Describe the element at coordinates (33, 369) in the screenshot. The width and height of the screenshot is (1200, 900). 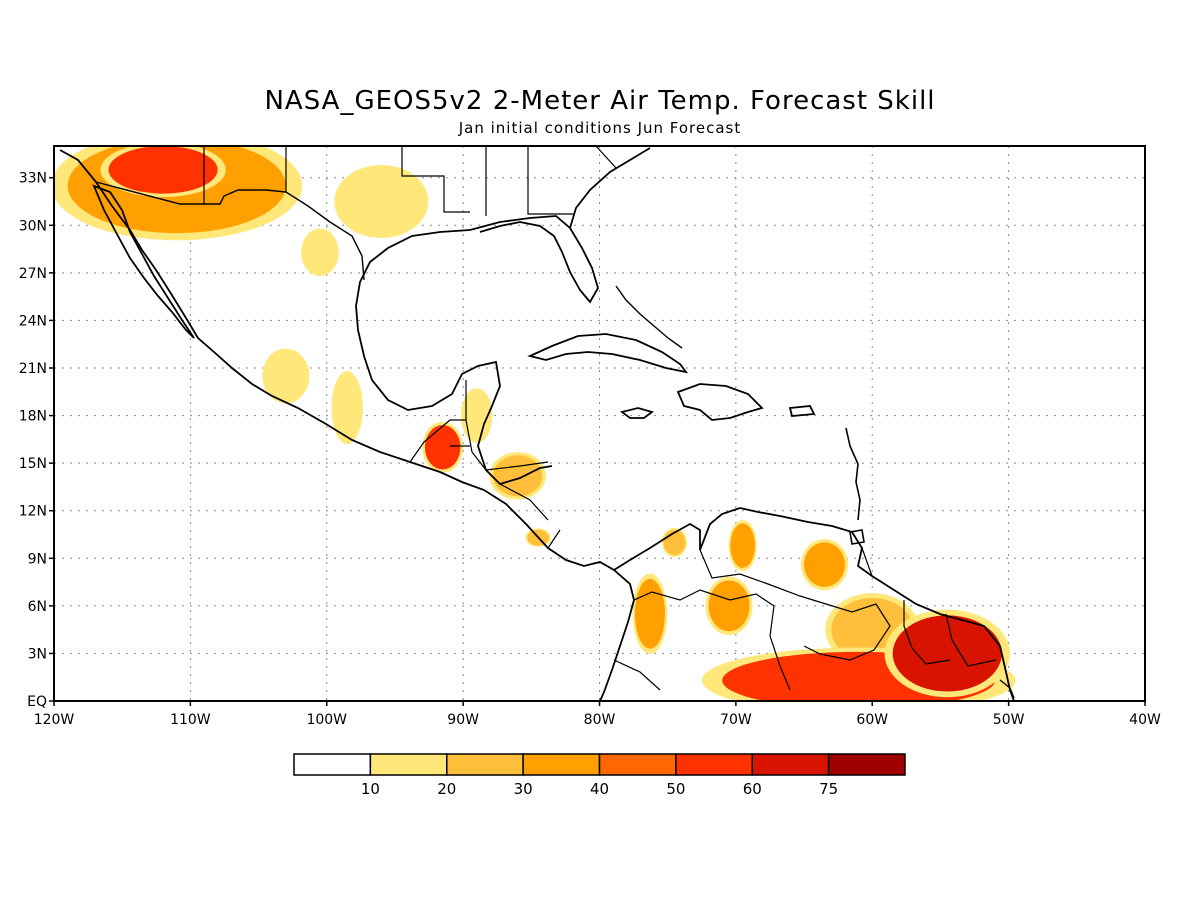
I see `lat-tick-label: 21N` at that location.